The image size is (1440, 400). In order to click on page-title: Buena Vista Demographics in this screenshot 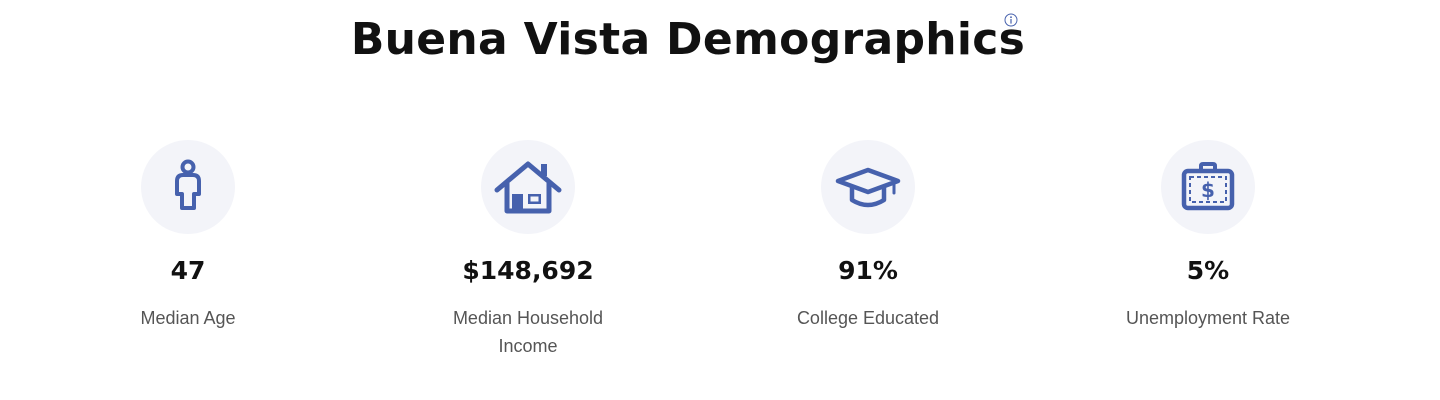, I will do `click(688, 39)`.